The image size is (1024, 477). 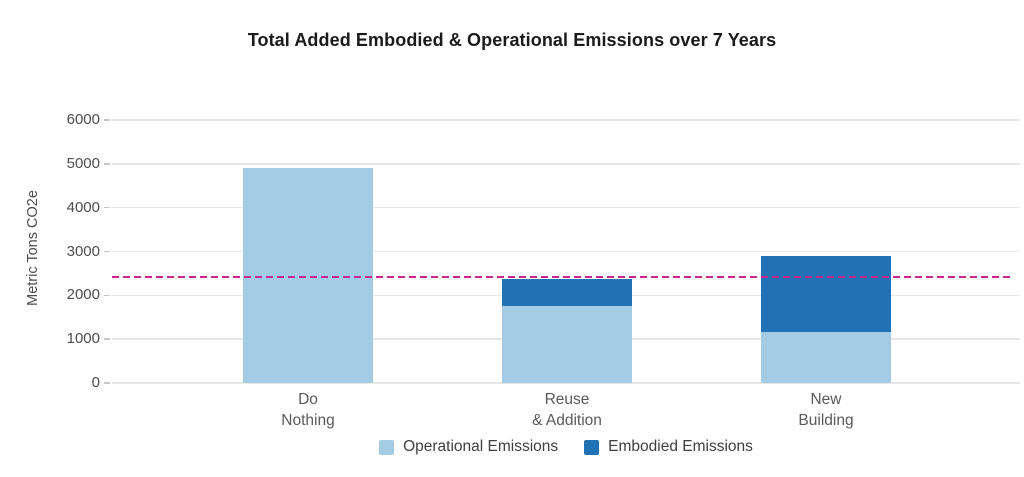 I want to click on y-tick-label-5000: 5000, so click(x=83, y=163).